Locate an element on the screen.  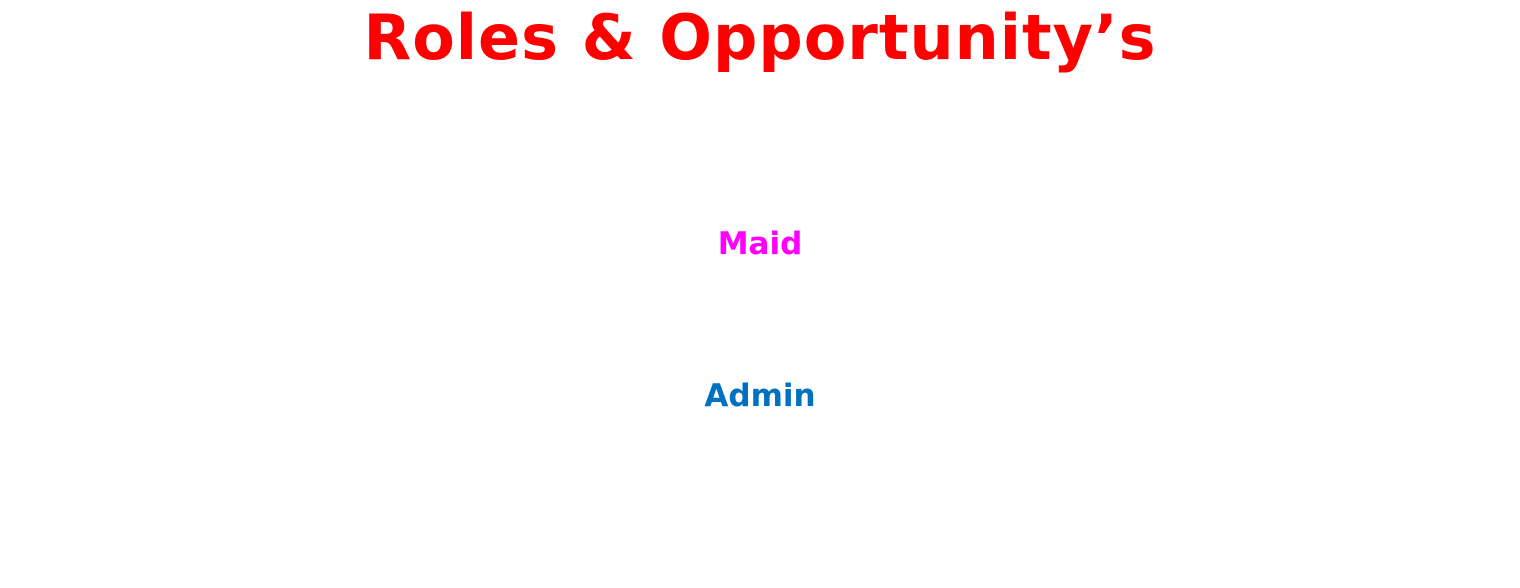
page-title: Roles & Opportunity’s is located at coordinates (760, 37).